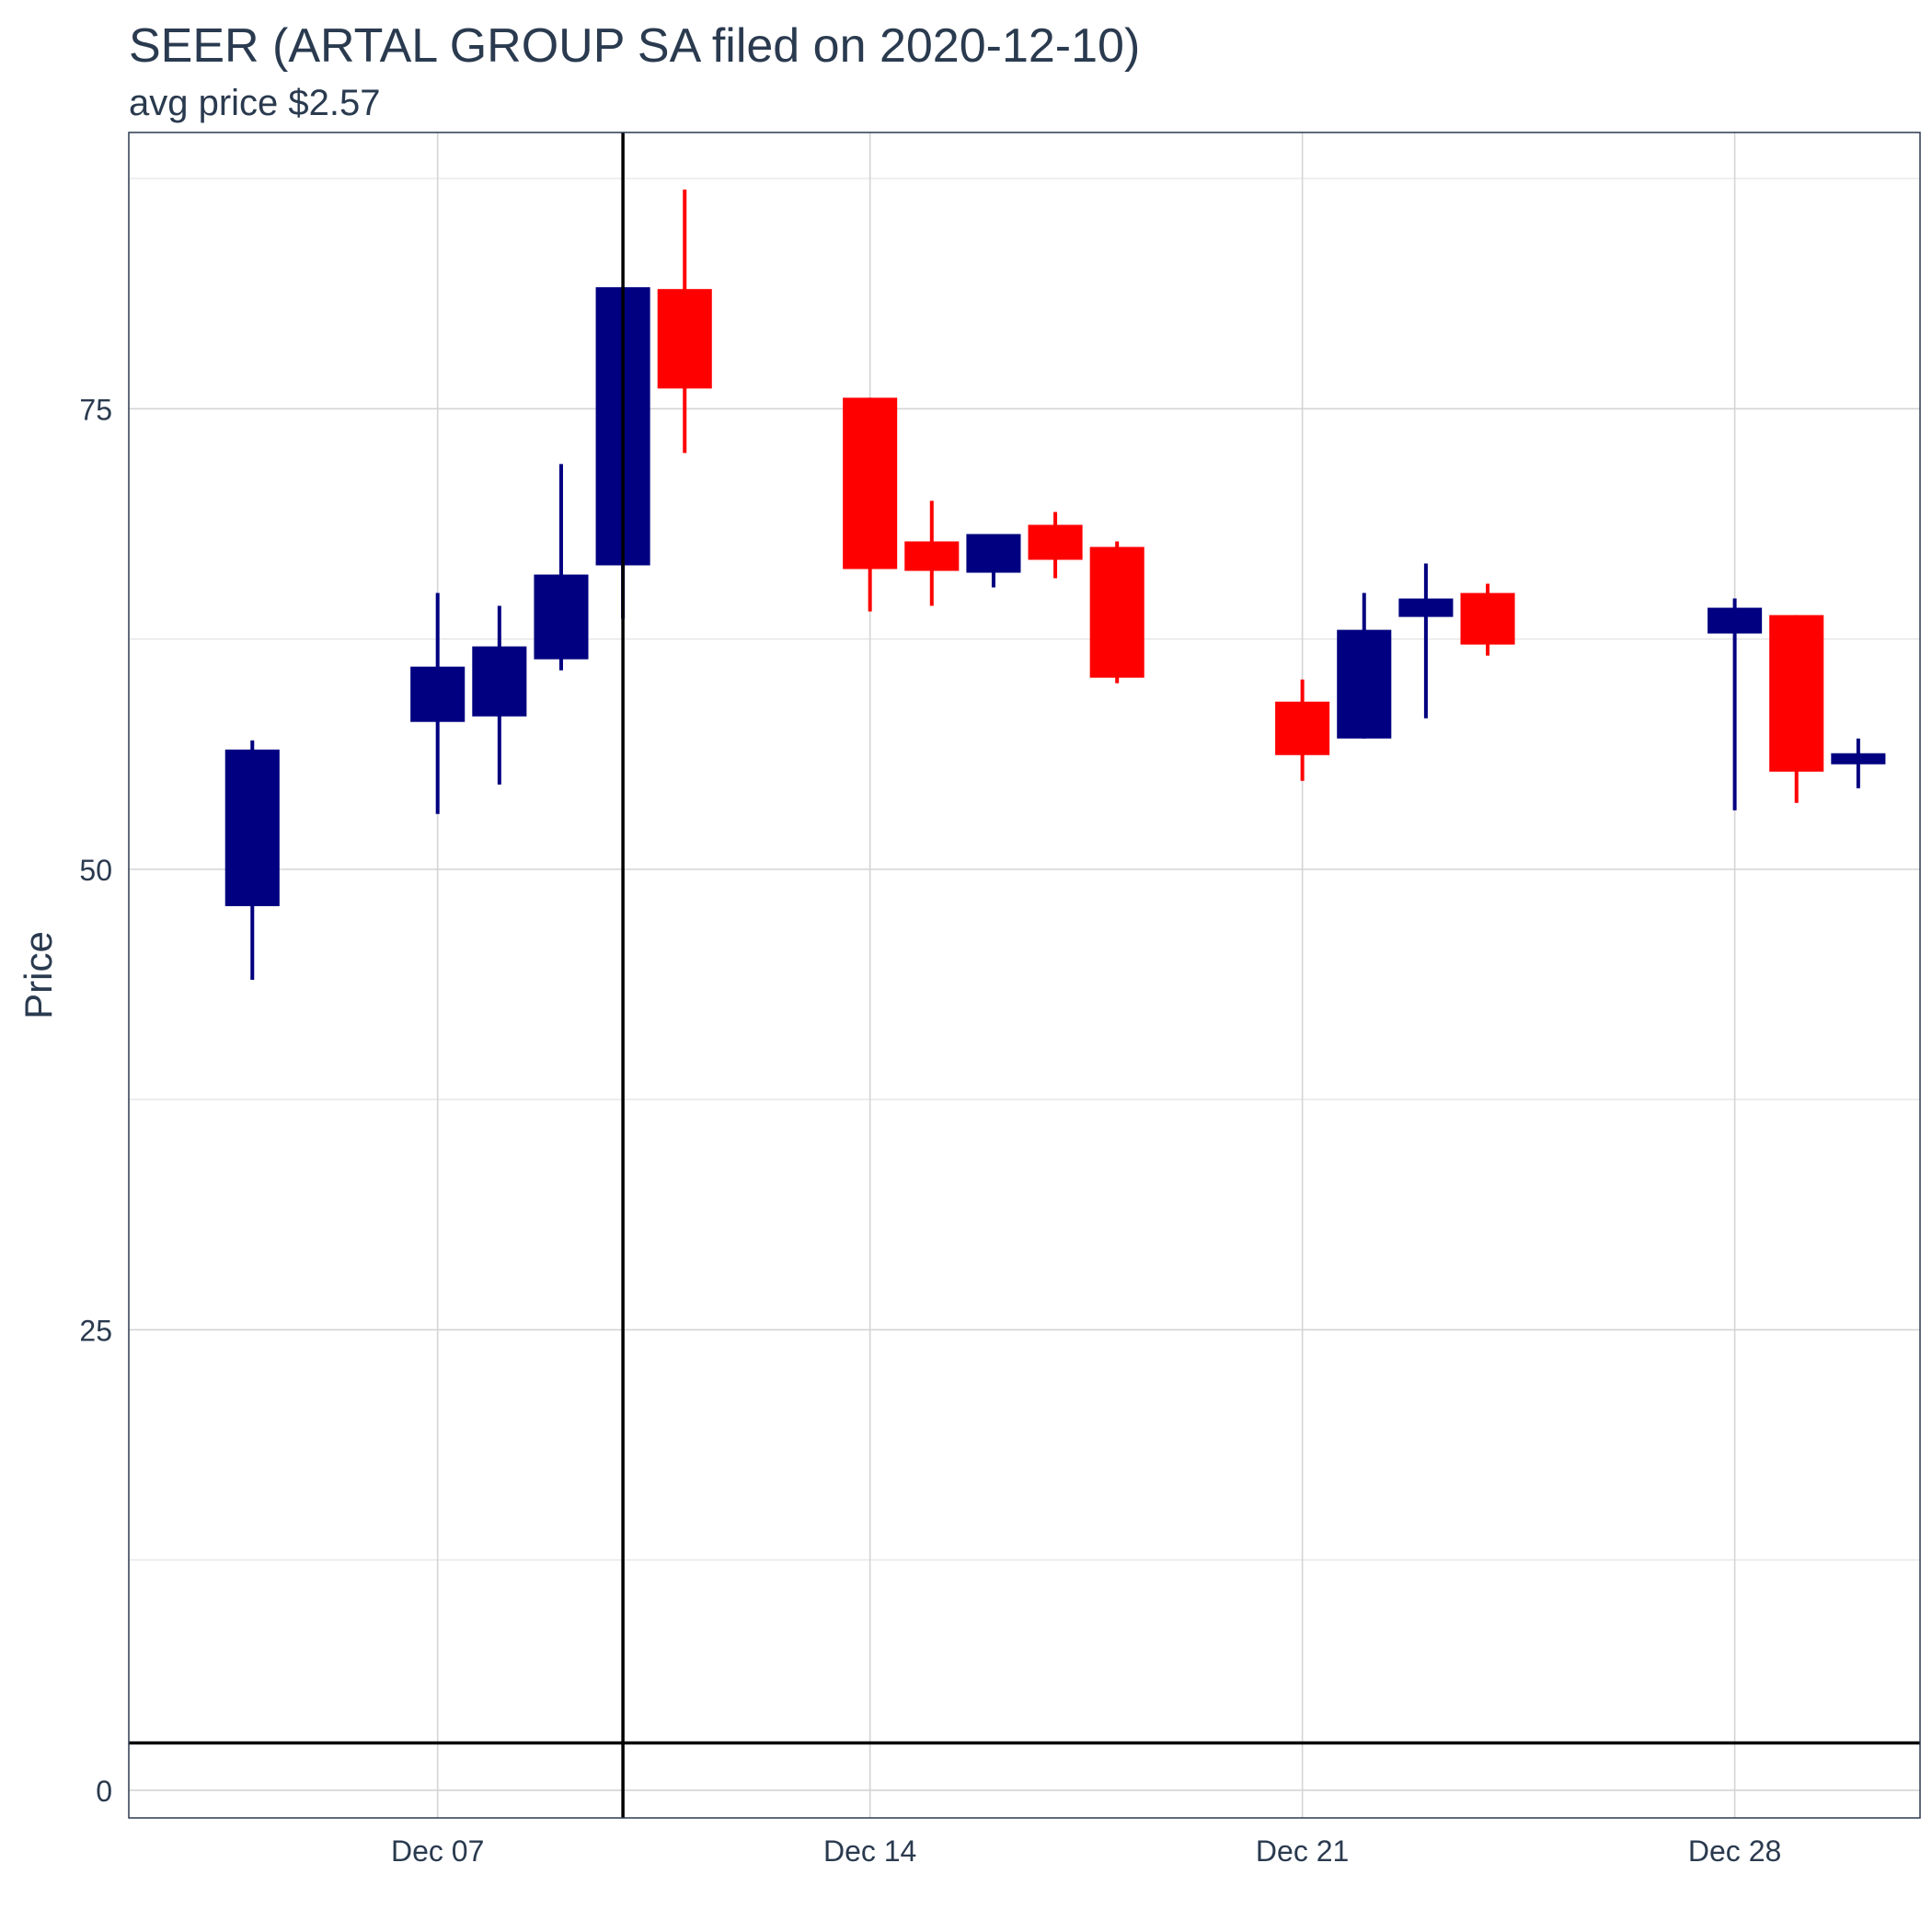 The height and width of the screenshot is (1932, 1932). Describe the element at coordinates (95, 1100) in the screenshot. I see `y-axis-tick-labels: 0 25 50 75` at that location.